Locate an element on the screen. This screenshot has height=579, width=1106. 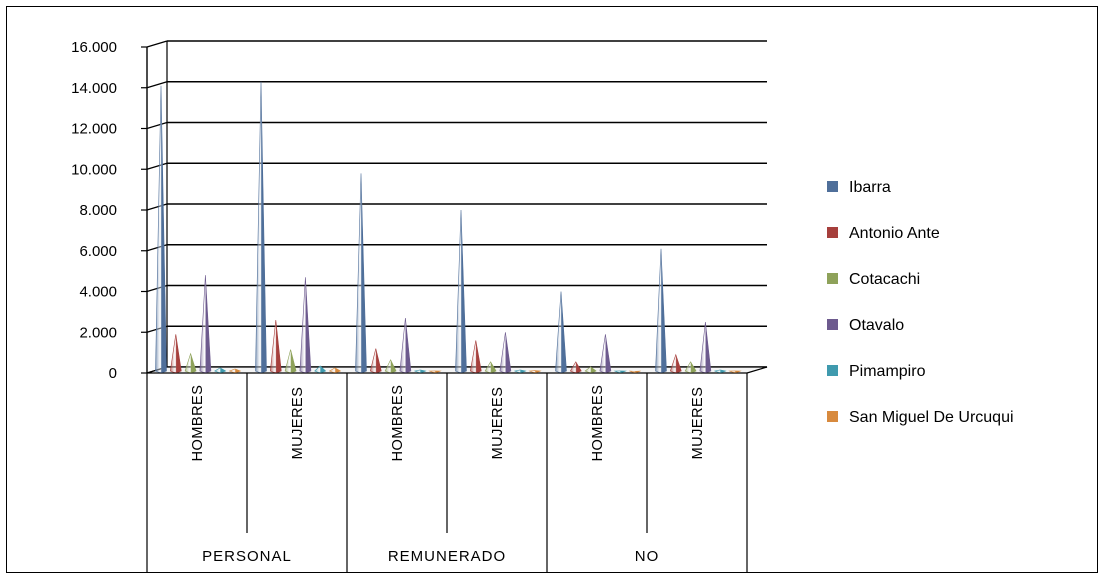
y-tick-label: 10.000 is located at coordinates (94, 169).